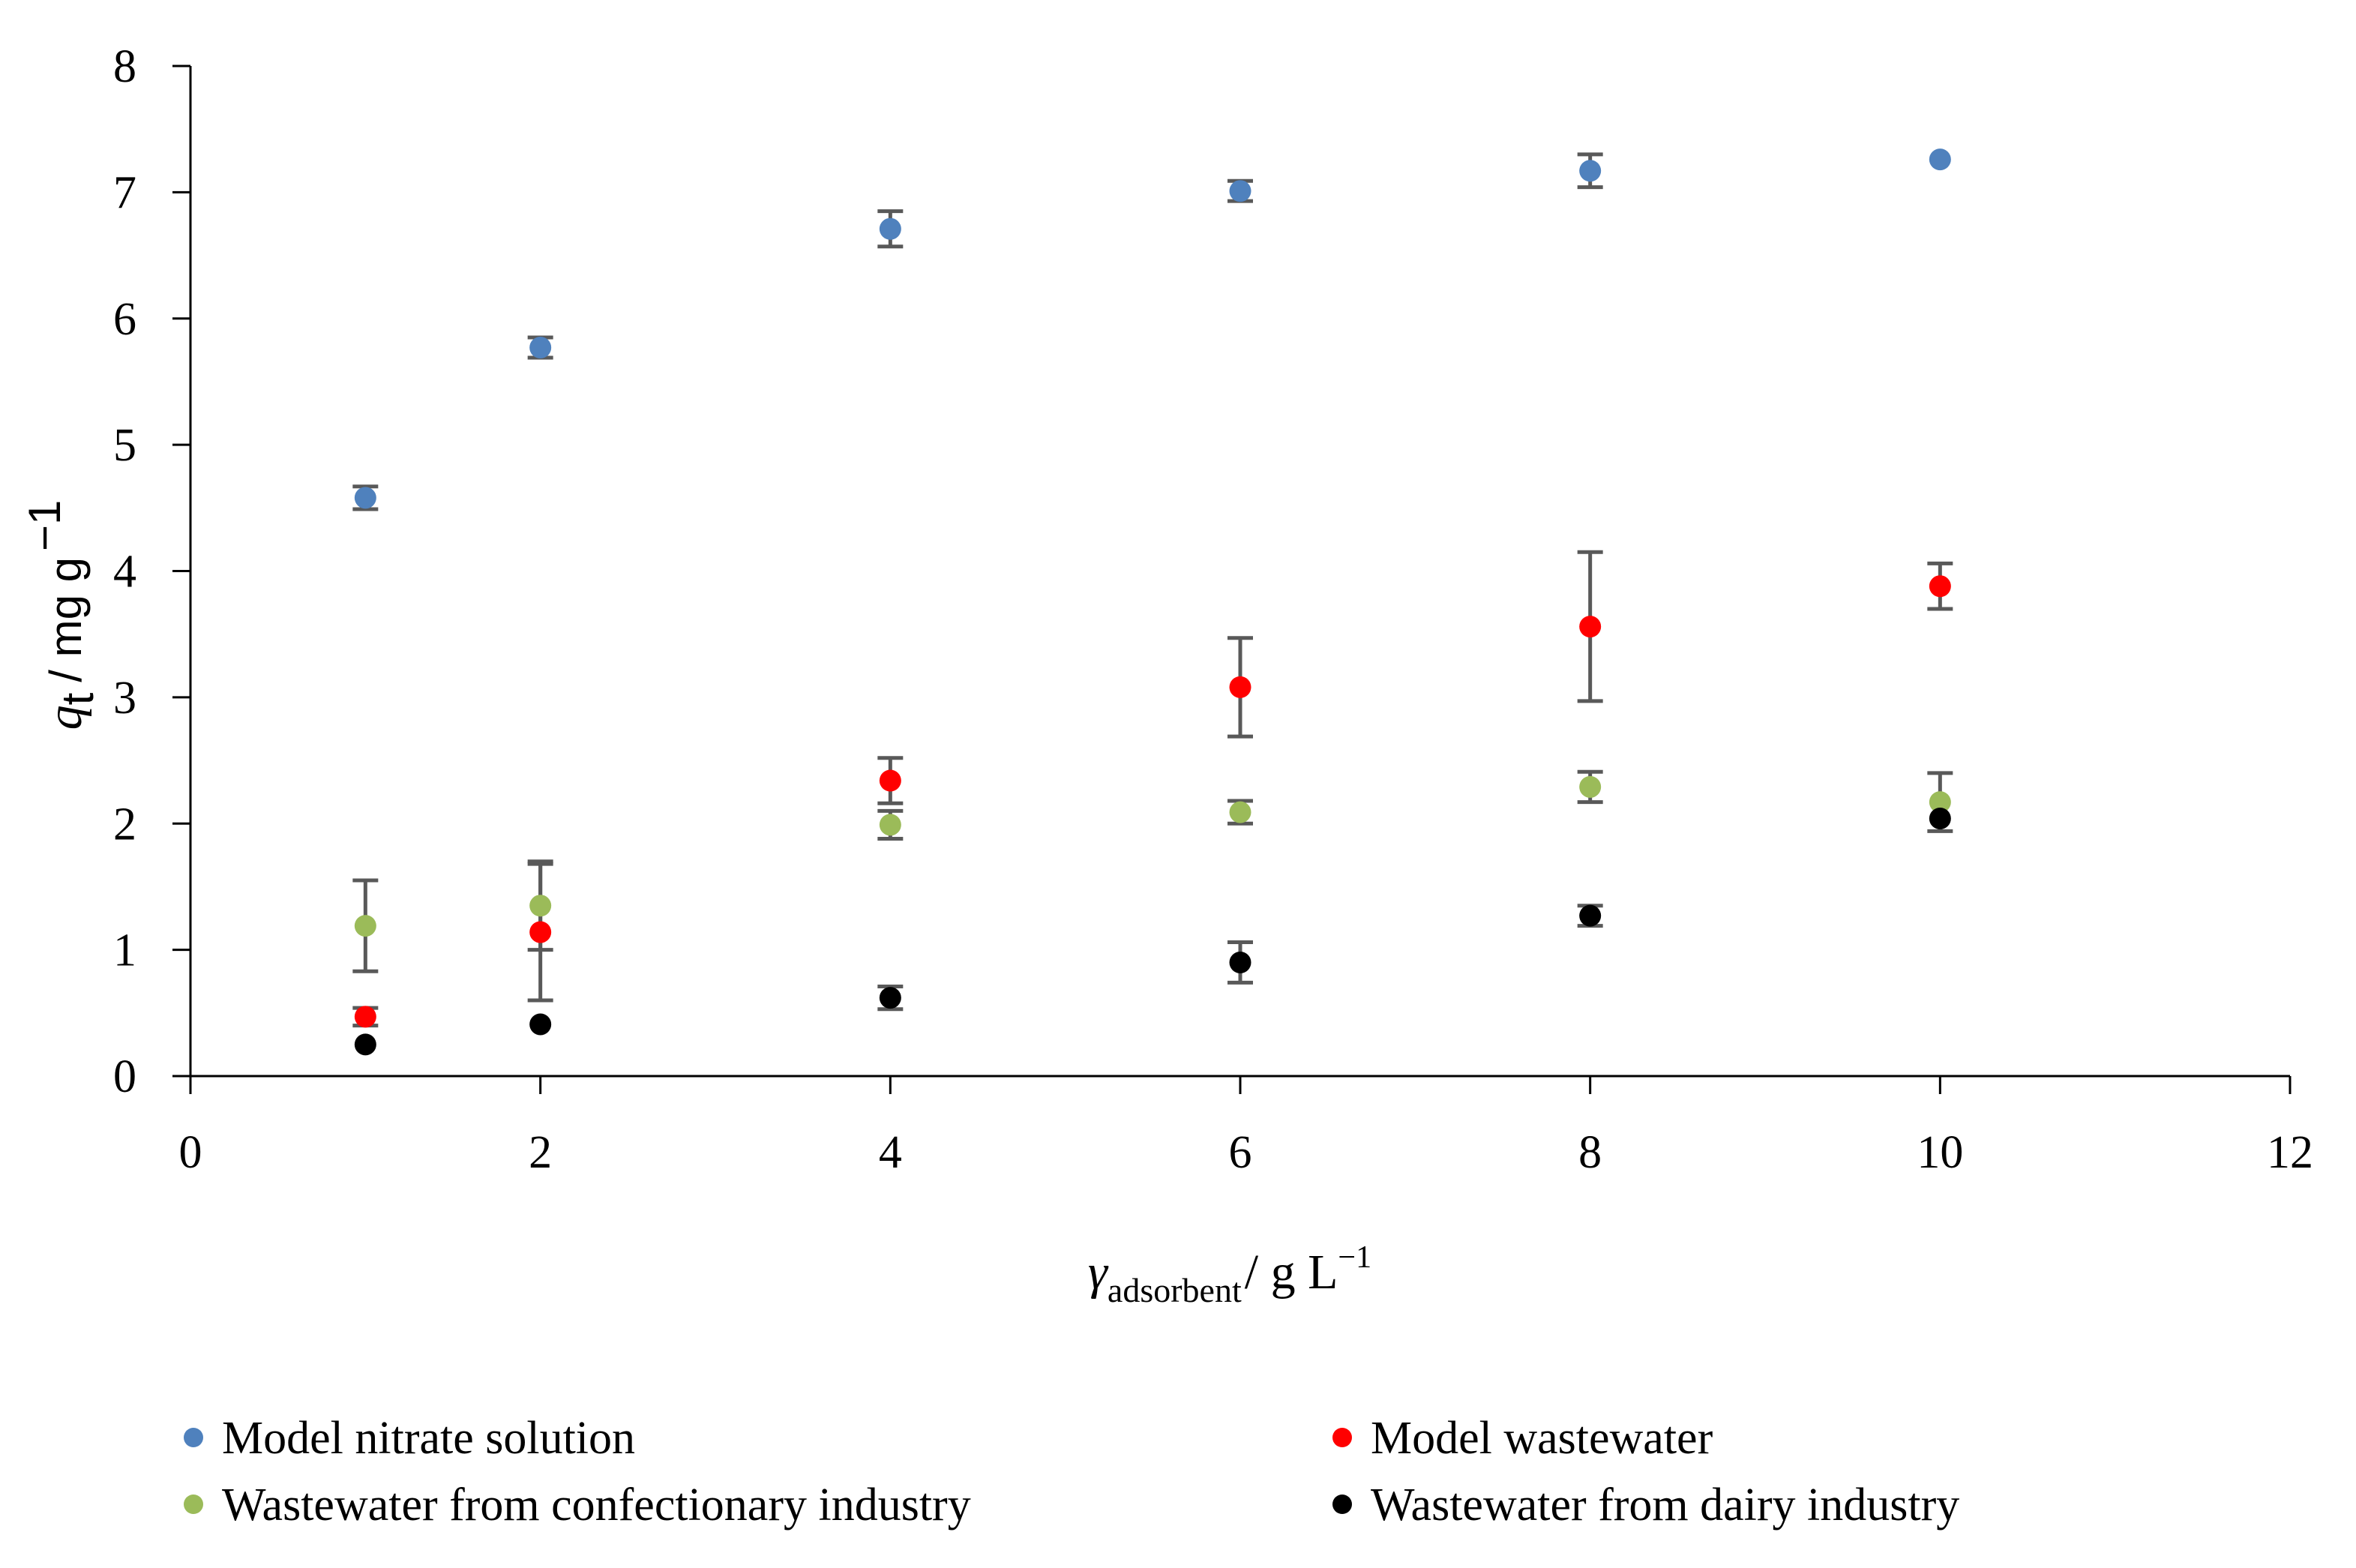 The width and height of the screenshot is (2356, 1568). Describe the element at coordinates (193, 1505) in the screenshot. I see `legend-marker-confectionary` at that location.